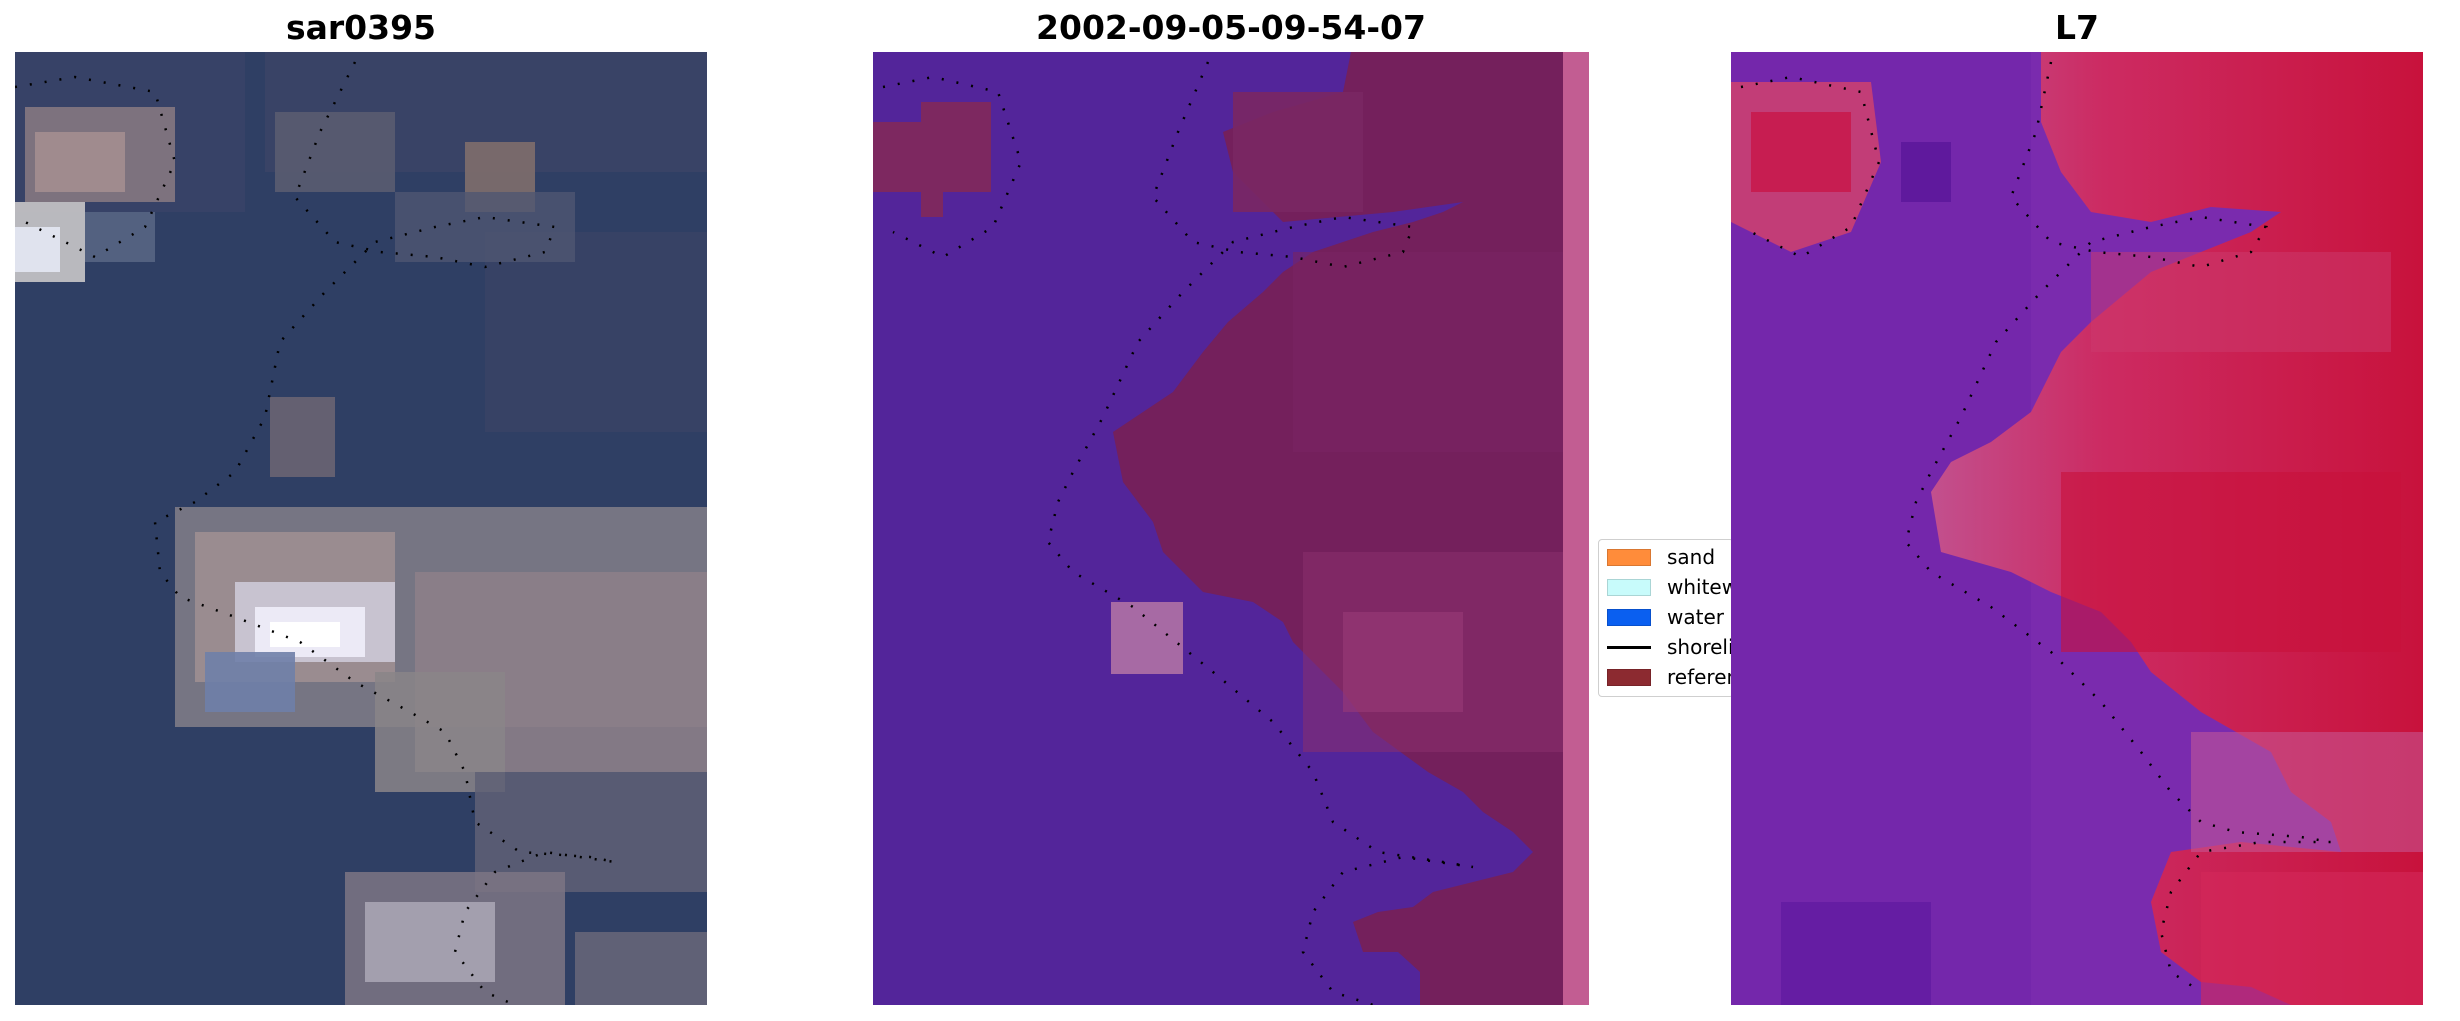 The height and width of the screenshot is (1021, 2460). Describe the element at coordinates (1629, 647) in the screenshot. I see `legend-swatch-shoreline` at that location.